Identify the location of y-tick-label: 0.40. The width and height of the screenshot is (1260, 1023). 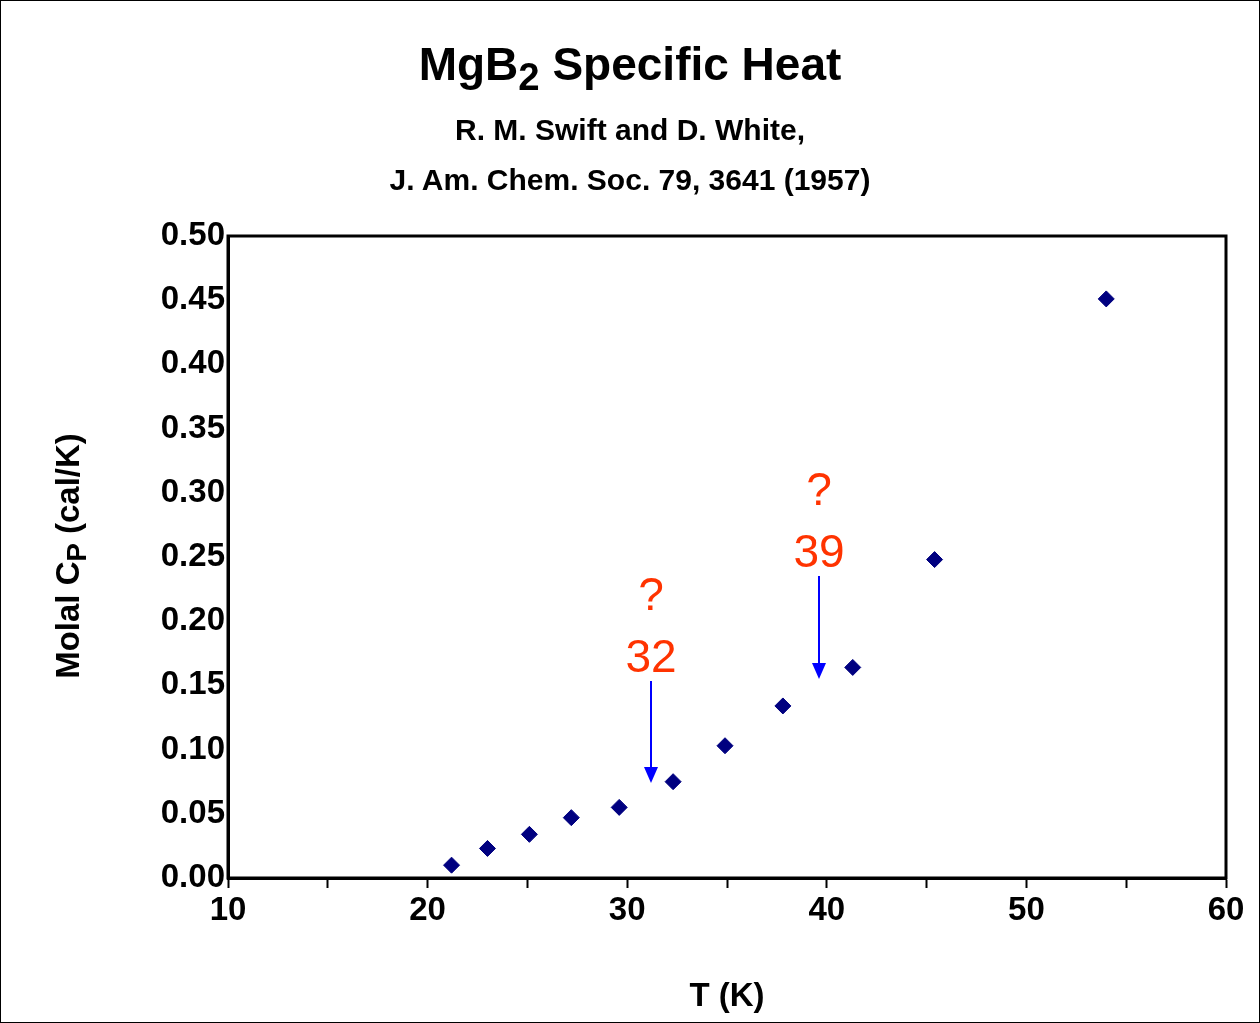
(192, 362).